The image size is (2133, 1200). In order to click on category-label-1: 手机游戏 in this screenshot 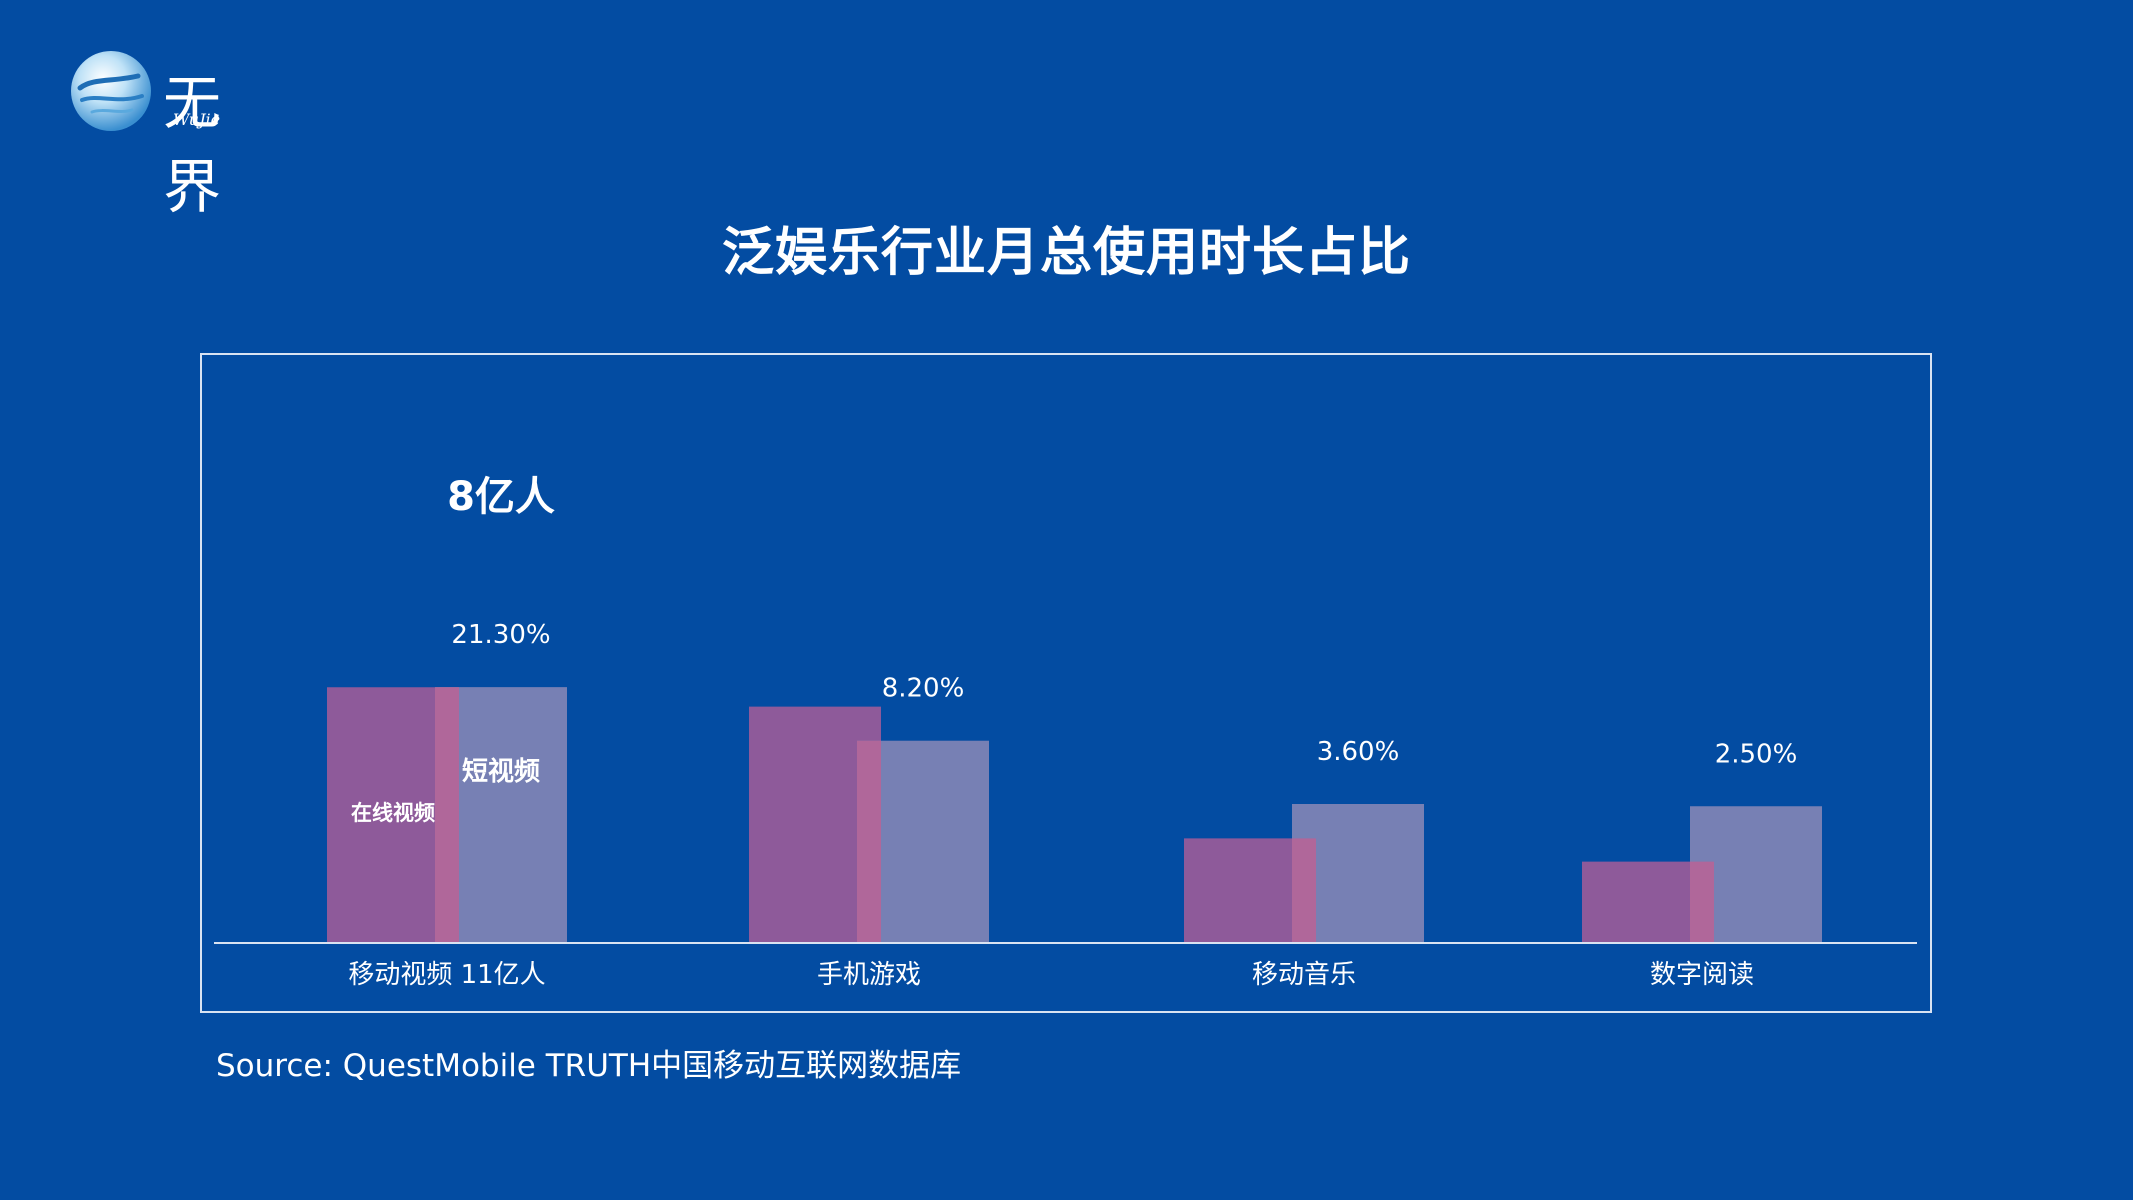, I will do `click(869, 975)`.